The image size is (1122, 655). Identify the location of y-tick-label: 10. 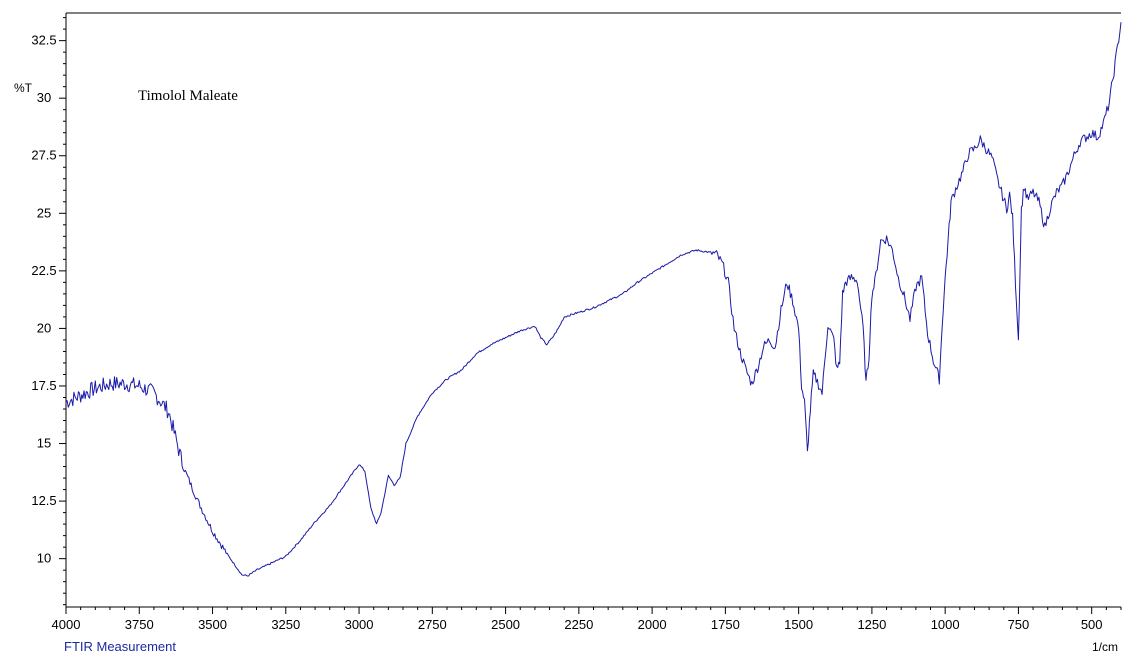
(44, 558).